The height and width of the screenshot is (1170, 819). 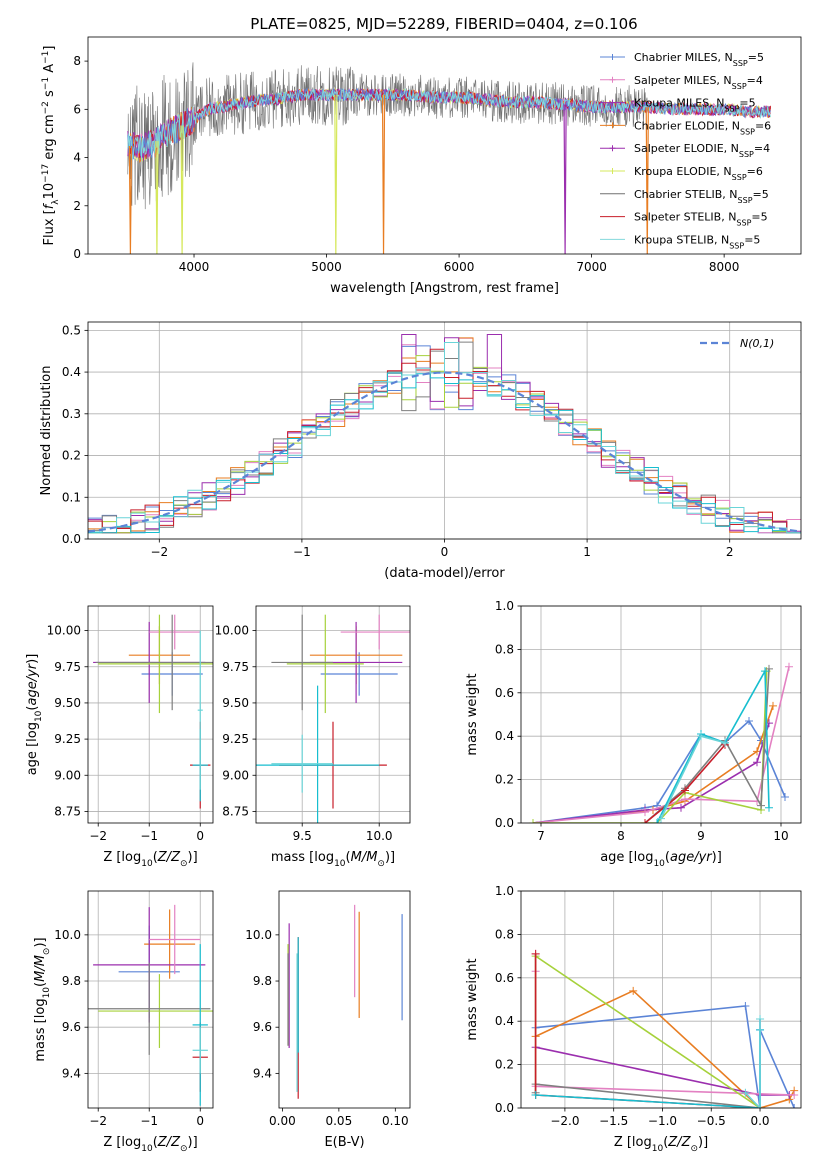 I want to click on x-tick-label: 7000, so click(x=591, y=267).